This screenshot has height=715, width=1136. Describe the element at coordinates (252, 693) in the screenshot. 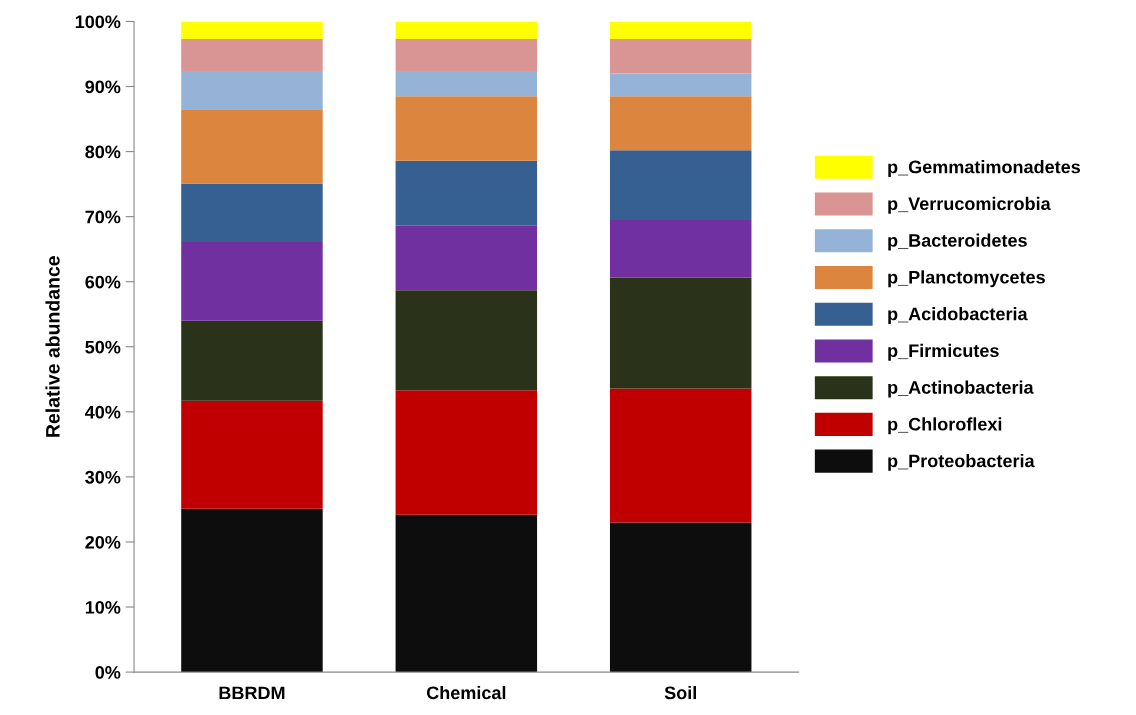

I see `x-tick-label: BBRDM` at that location.